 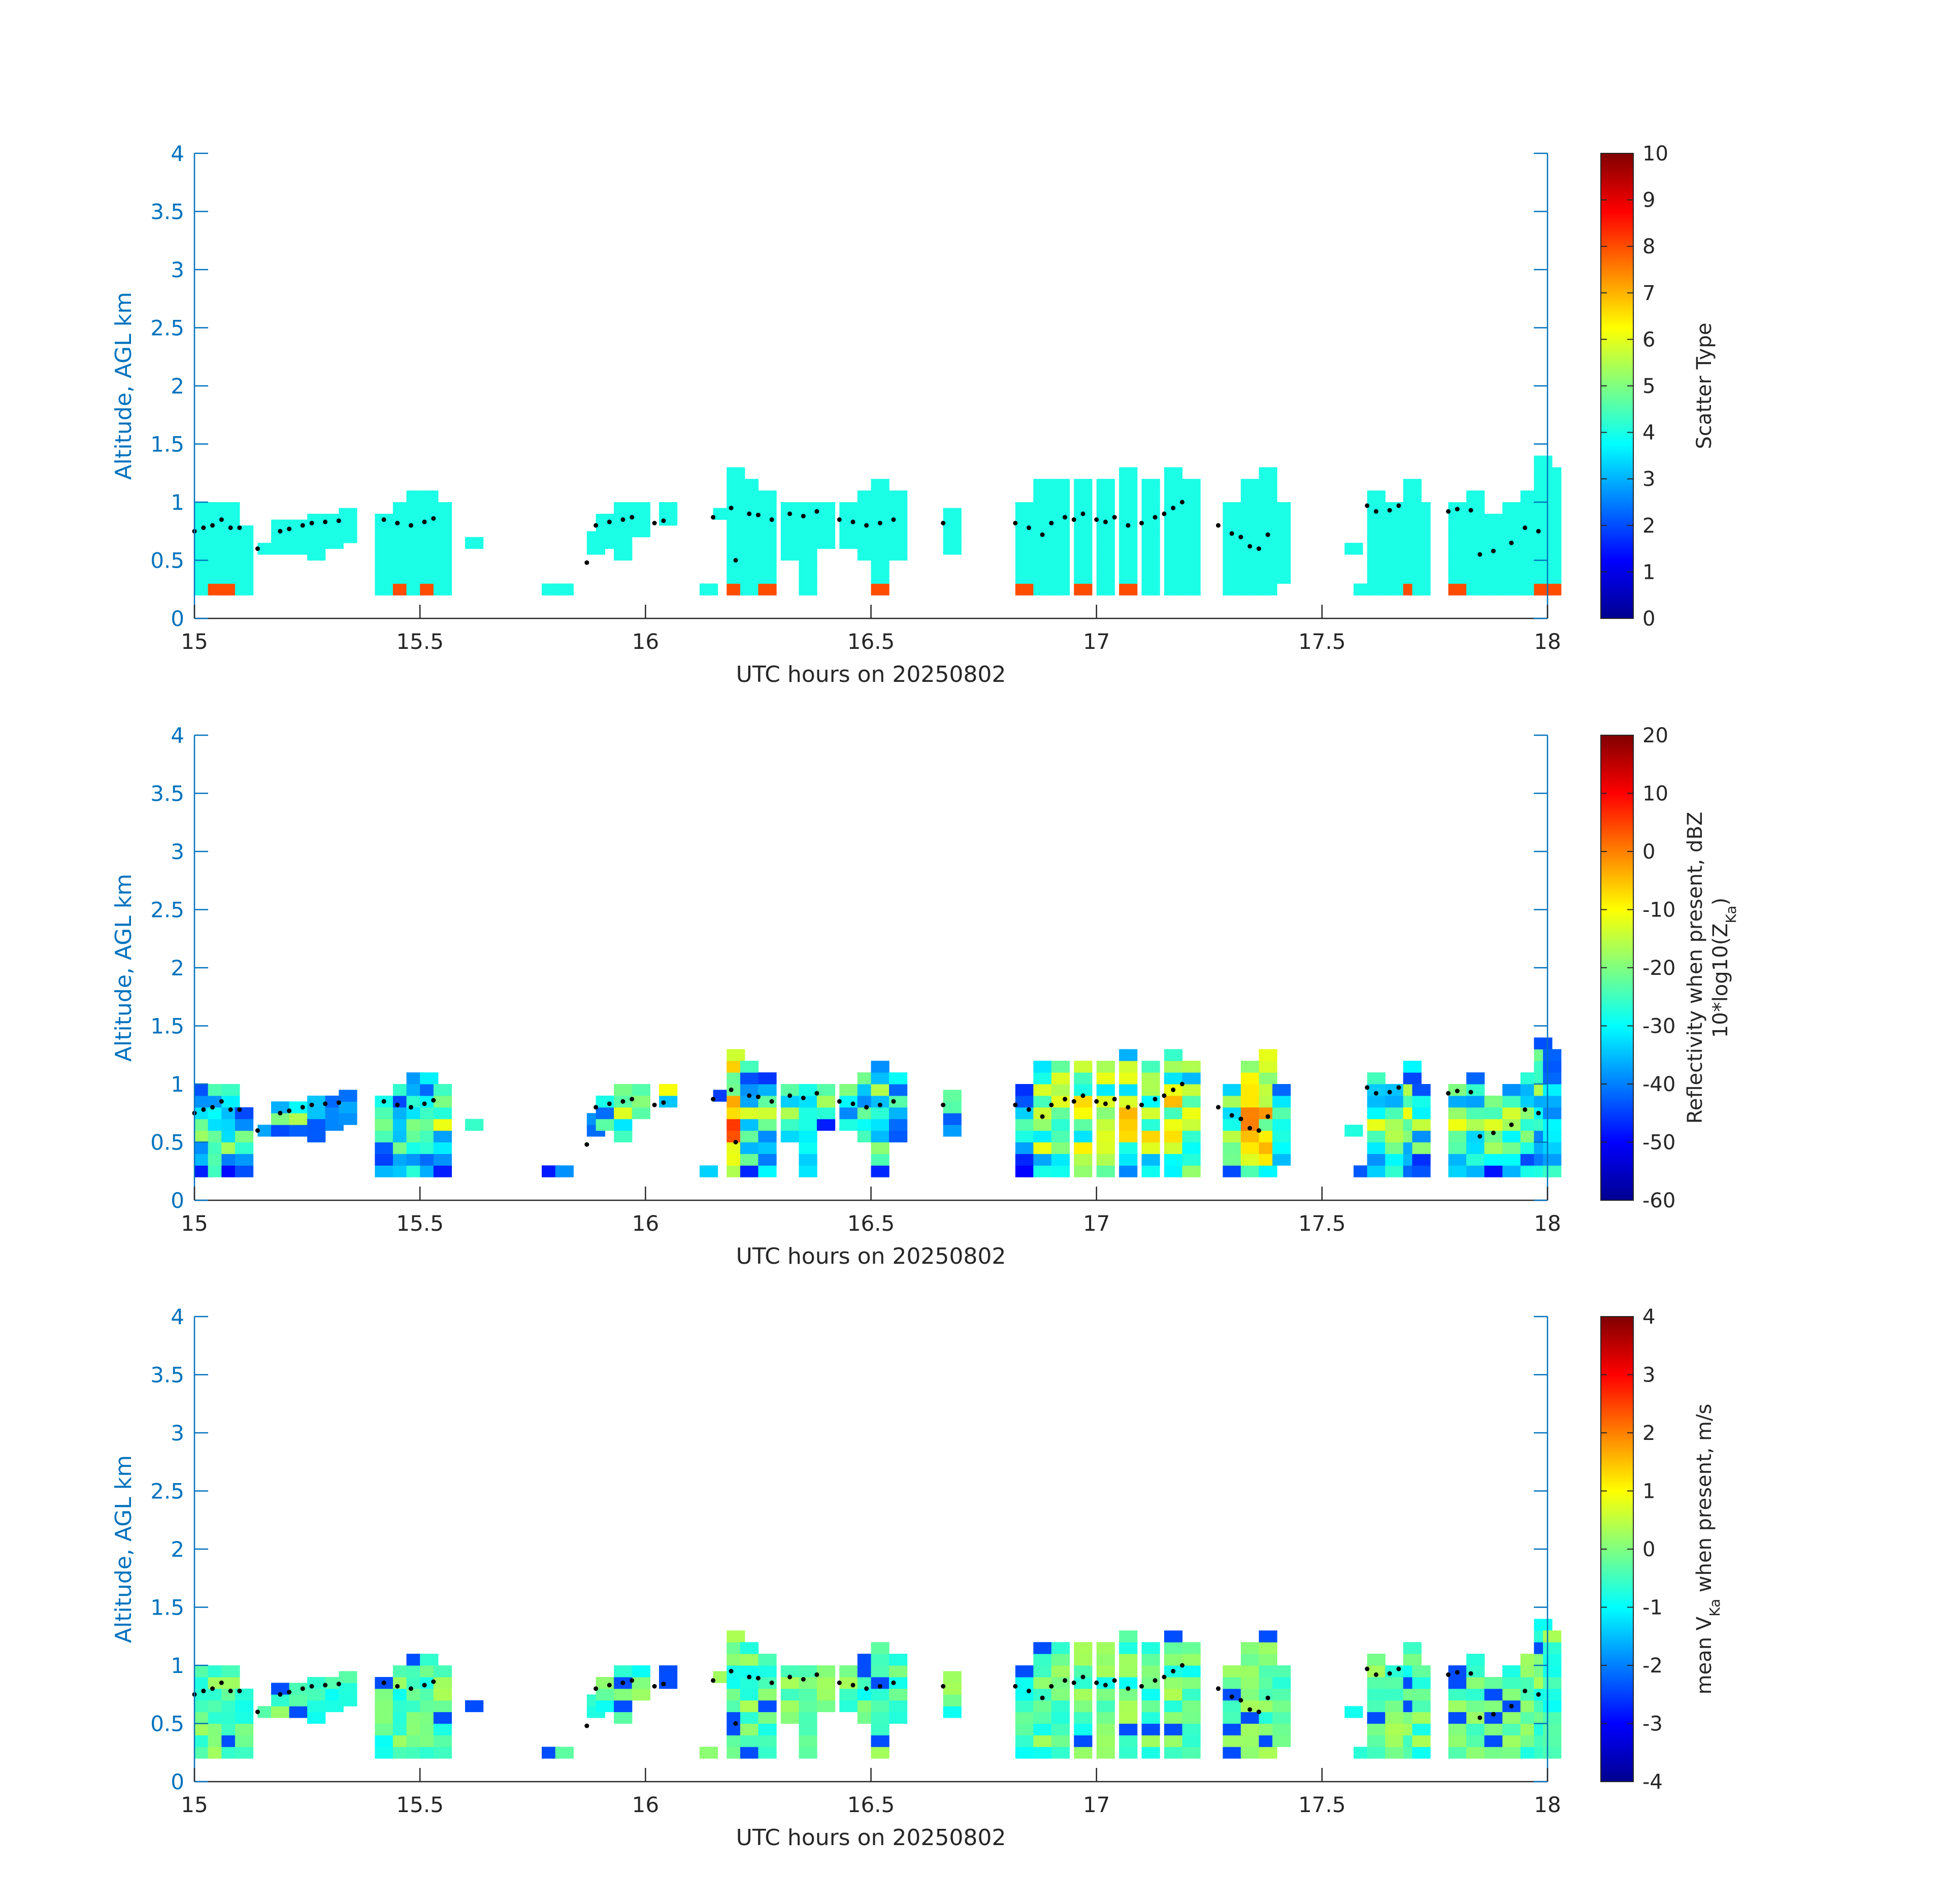 What do you see at coordinates (167, 1724) in the screenshot?
I see `y-tick-label: 0.5` at bounding box center [167, 1724].